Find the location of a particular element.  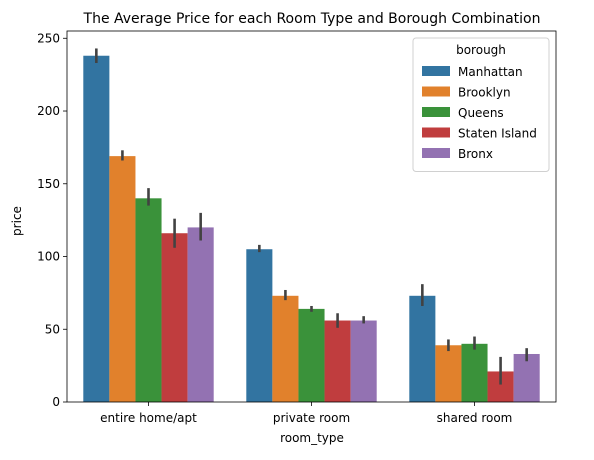

legend-swatch-queens is located at coordinates (436, 112).